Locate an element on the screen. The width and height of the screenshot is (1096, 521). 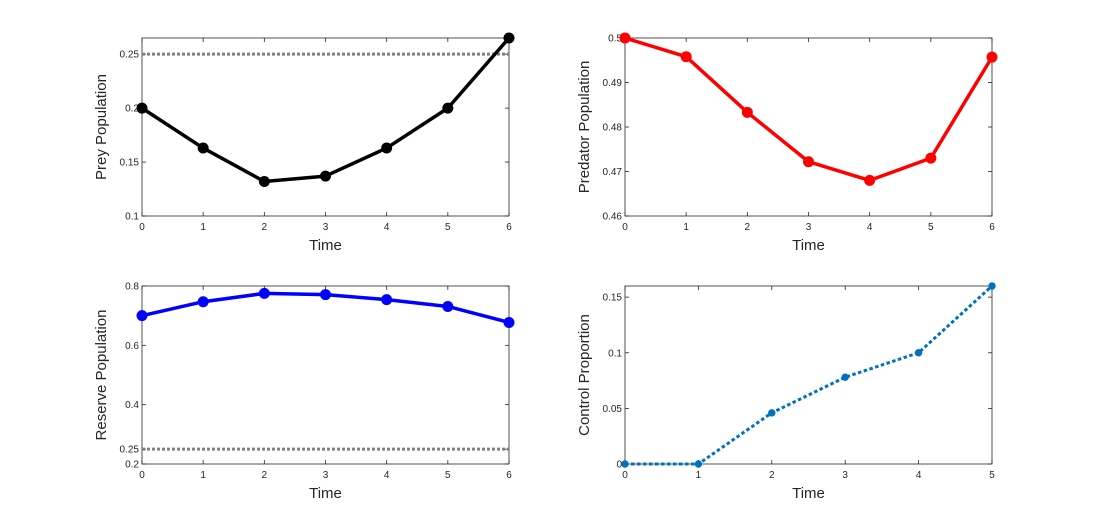
y-tick-label: 0.05 is located at coordinates (613, 409).